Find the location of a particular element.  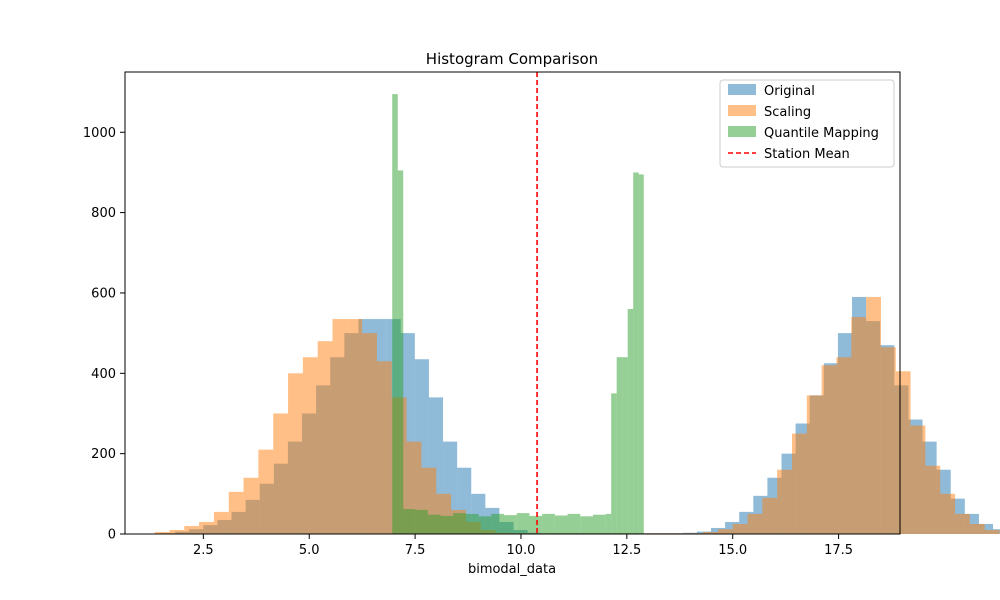

x-tick-label: 7.5 is located at coordinates (415, 550).